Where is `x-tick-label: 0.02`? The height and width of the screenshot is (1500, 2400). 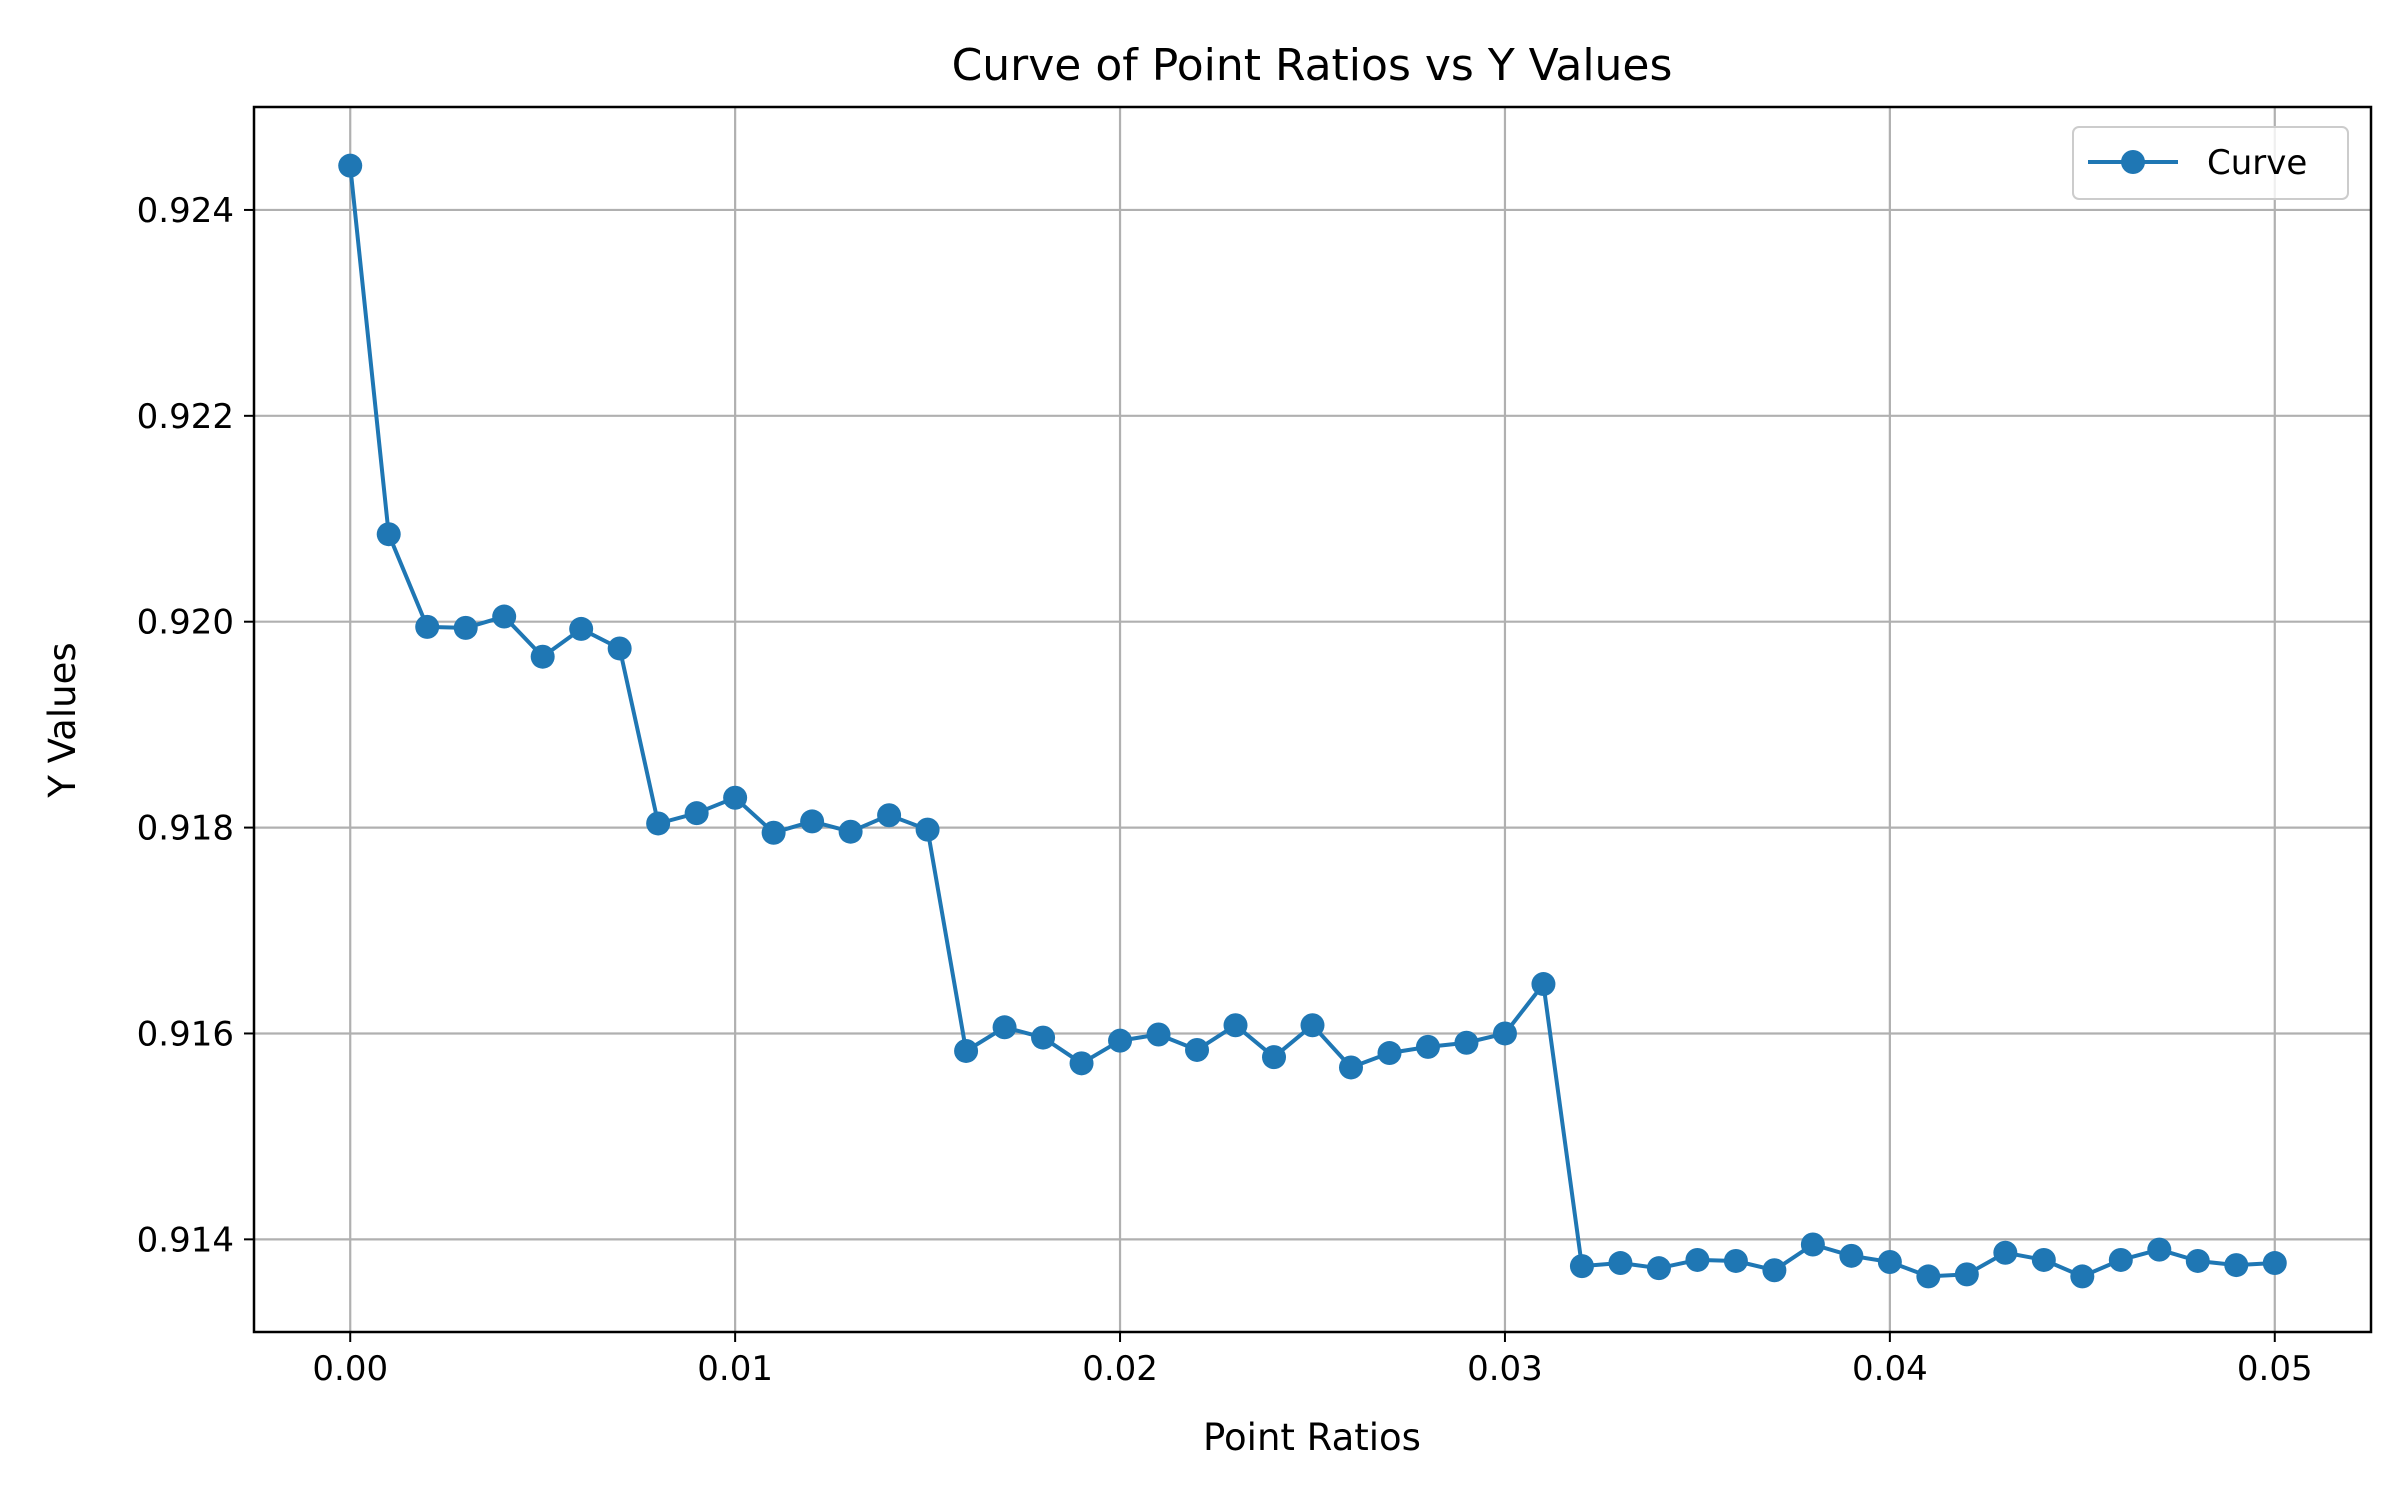
x-tick-label: 0.02 is located at coordinates (1120, 1369).